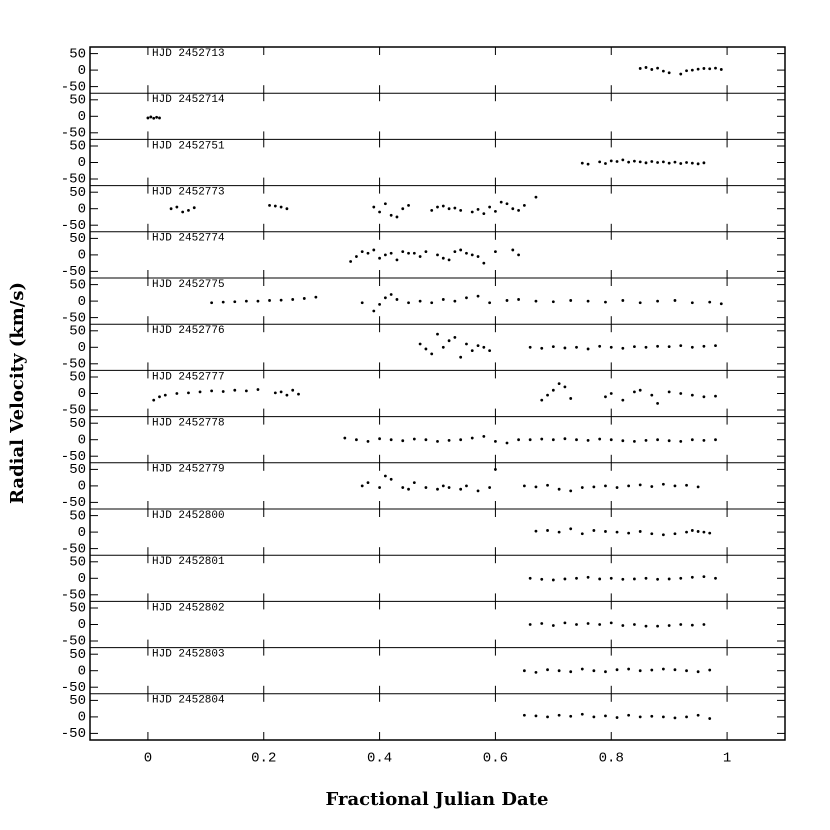  I want to click on panel-label: HJD 2452773, so click(188, 193).